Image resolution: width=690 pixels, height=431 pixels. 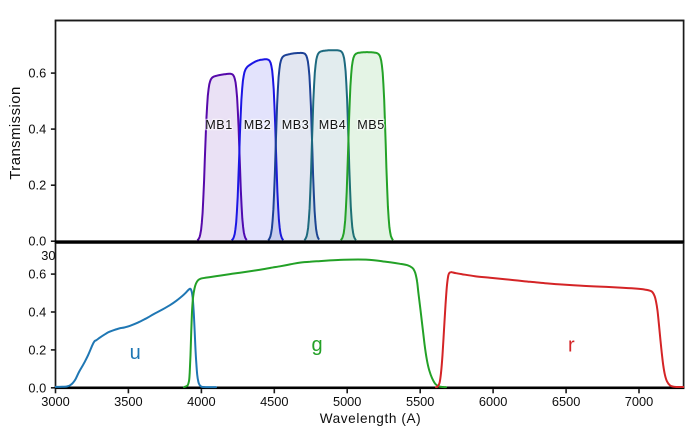 I want to click on svg-text: MB2, so click(x=257, y=125).